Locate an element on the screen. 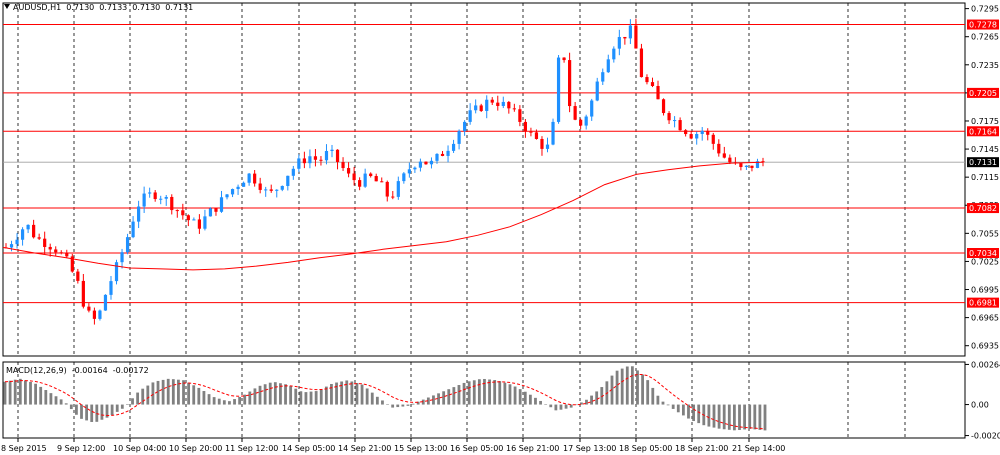  x-tick-label: 11 Sep 12:00 is located at coordinates (251, 448).